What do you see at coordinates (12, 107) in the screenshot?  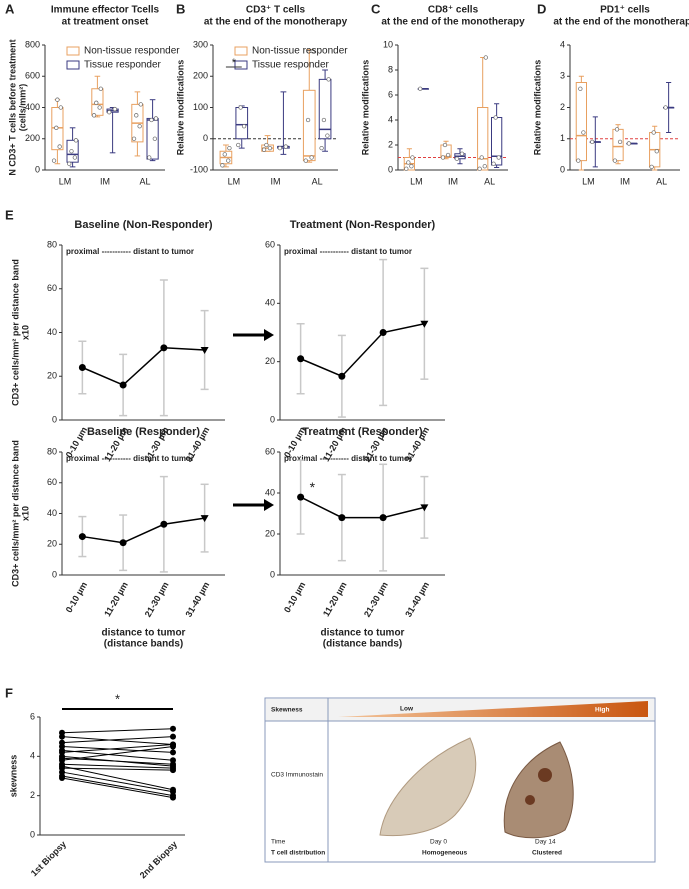 I see `y-axis-label: N CD3+ T cells before treatment` at bounding box center [12, 107].